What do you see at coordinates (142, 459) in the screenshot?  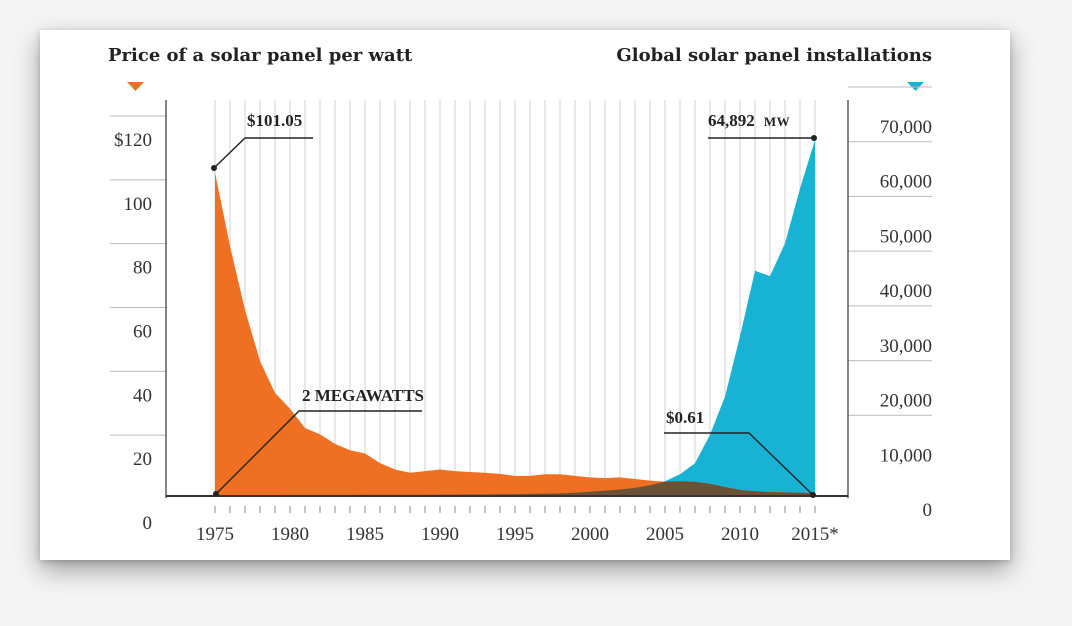 I see `left-tick-label: 20` at bounding box center [142, 459].